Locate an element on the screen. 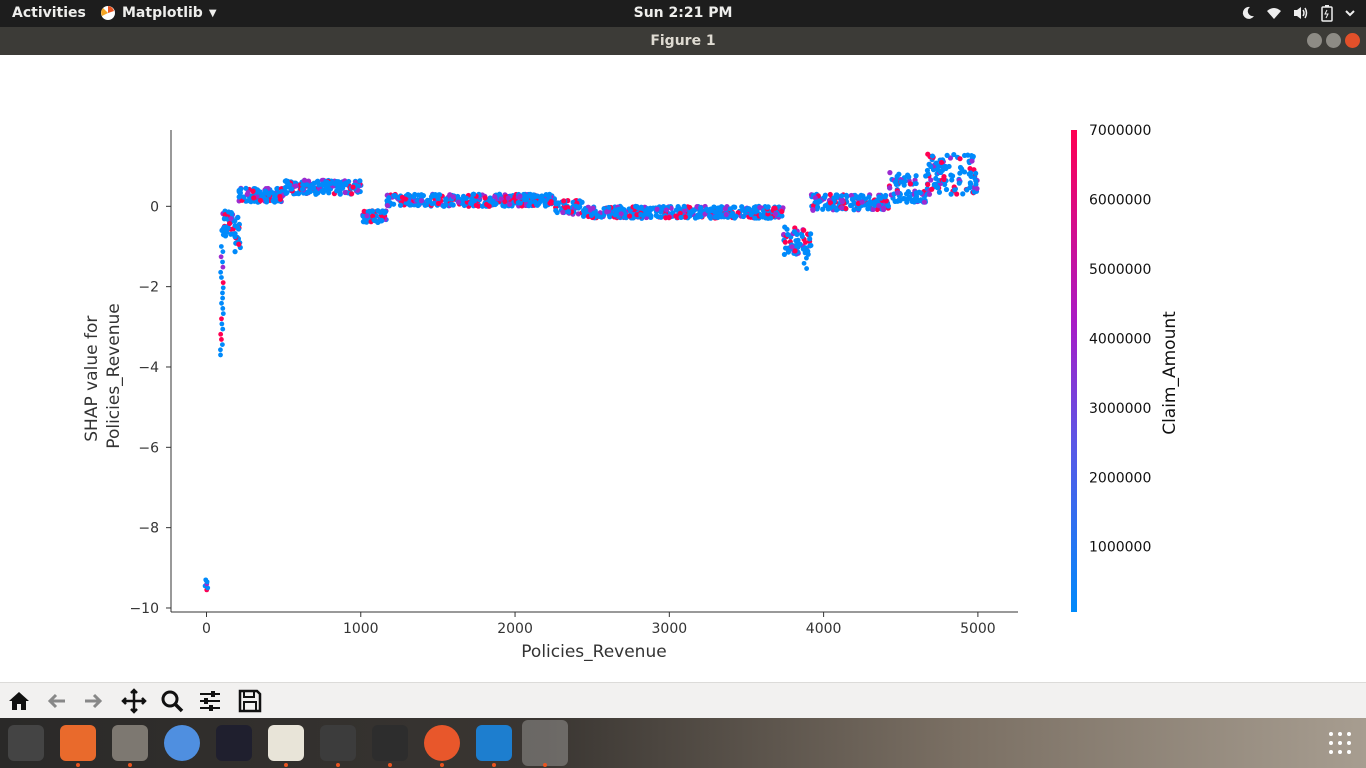  back-icon is located at coordinates (57, 701).